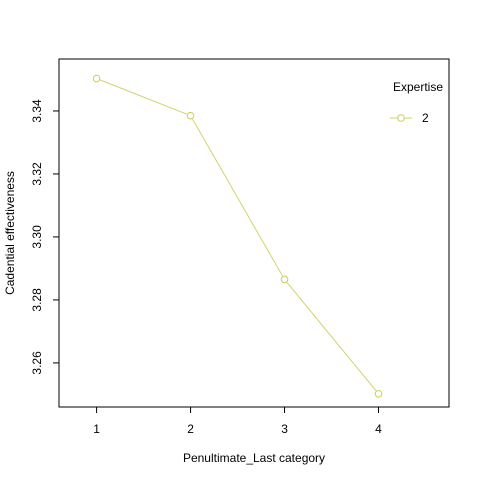 This screenshot has width=480, height=480. Describe the element at coordinates (37, 174) in the screenshot. I see `y-tick-label: 3.32` at that location.